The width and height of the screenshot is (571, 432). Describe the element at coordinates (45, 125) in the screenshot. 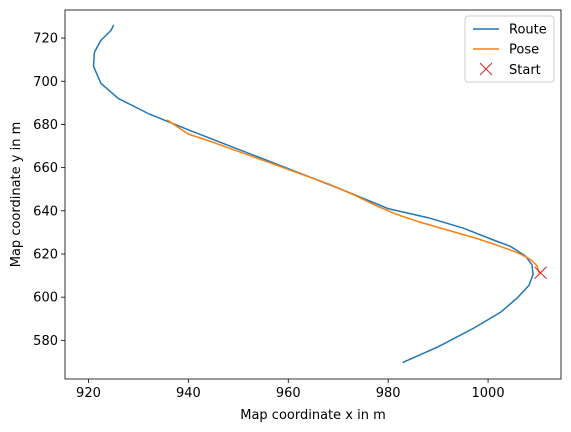

I see `y-tick-label: 680` at that location.